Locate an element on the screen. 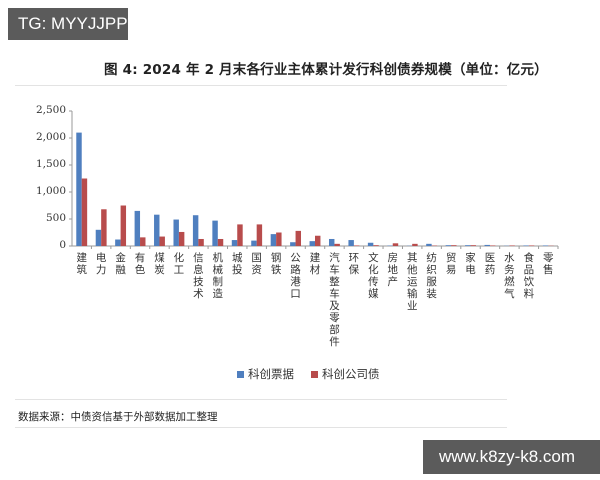  x-category-label: 机械制造 is located at coordinates (218, 276).